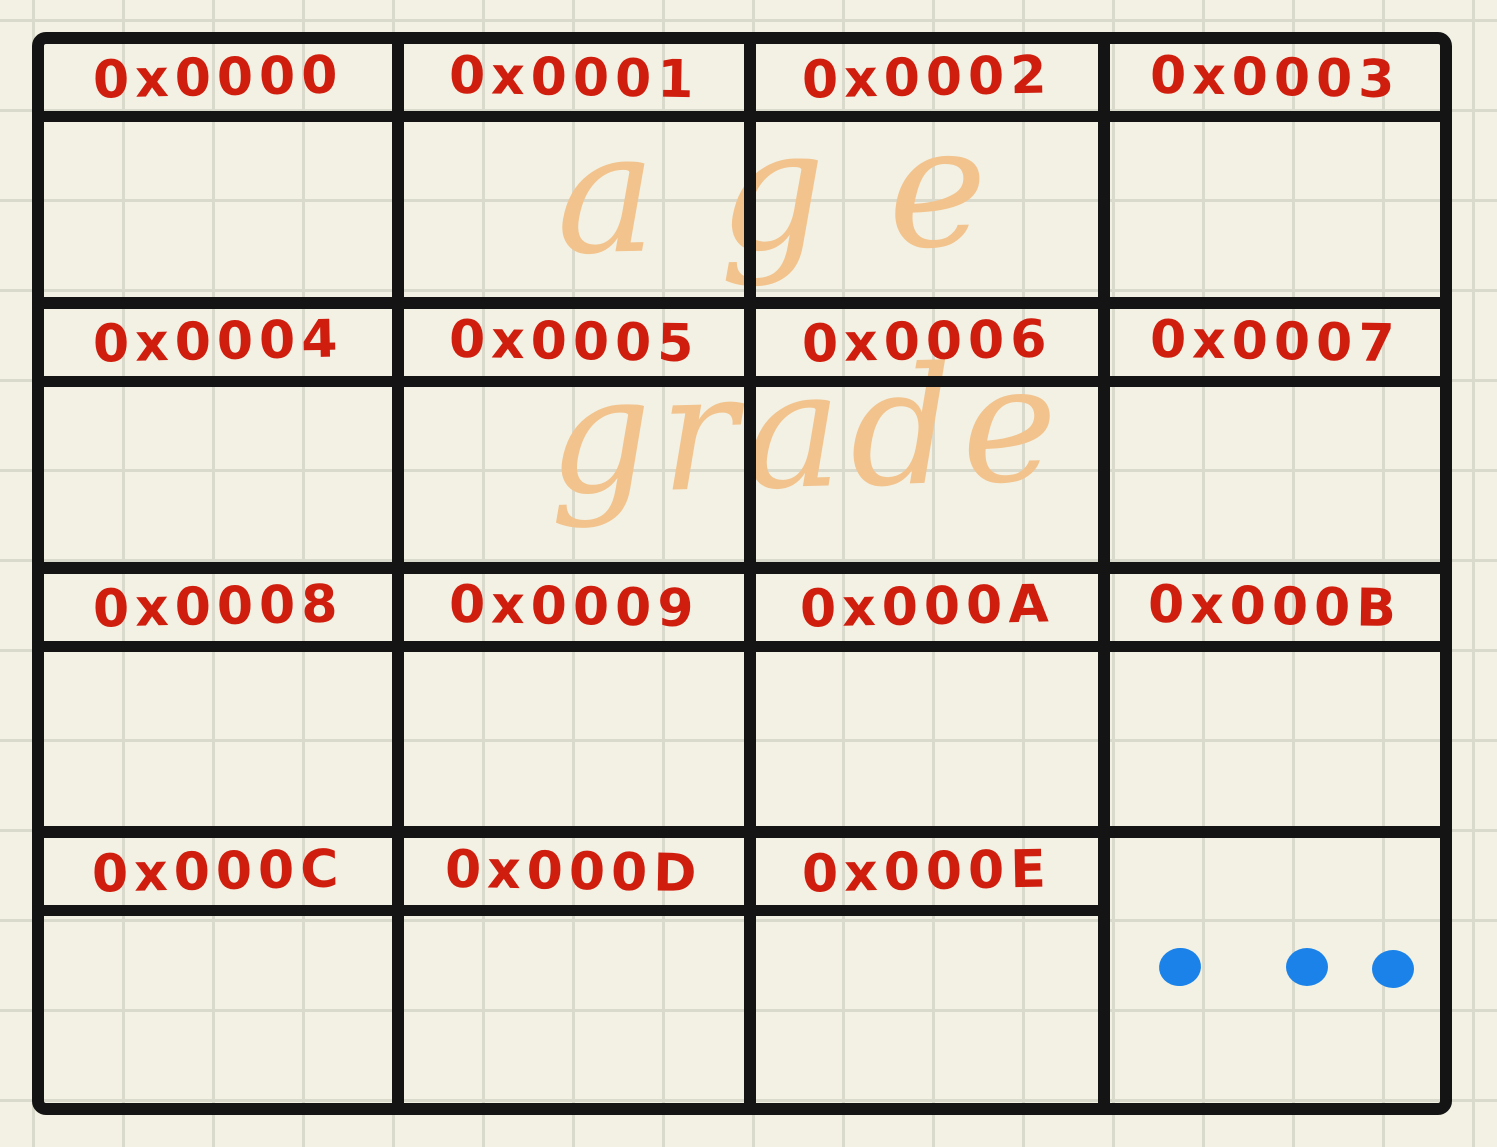 This screenshot has height=1147, width=1497. Describe the element at coordinates (574, 77) in the screenshot. I see `address-label: 0x0001` at that location.